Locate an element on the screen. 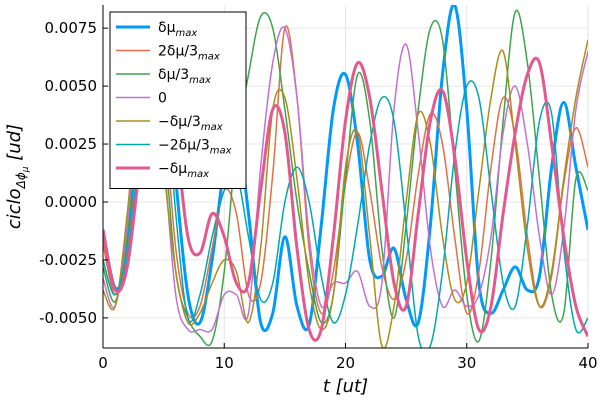 The height and width of the screenshot is (400, 600). y-axis-label-base: ciclo is located at coordinates (14, 208).